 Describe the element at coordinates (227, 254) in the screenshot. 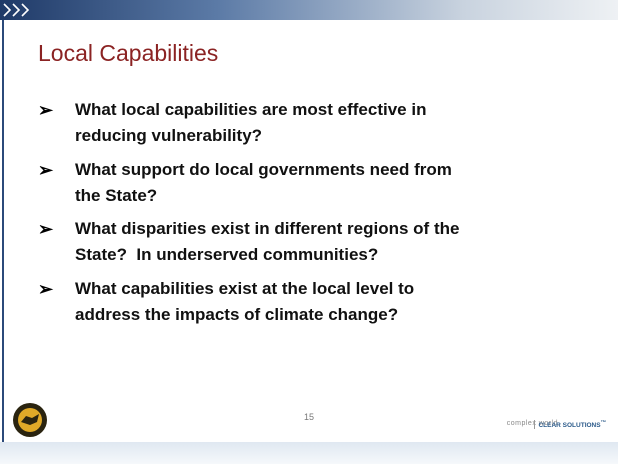

I see `bullet-text: State? In underserved communities?` at that location.